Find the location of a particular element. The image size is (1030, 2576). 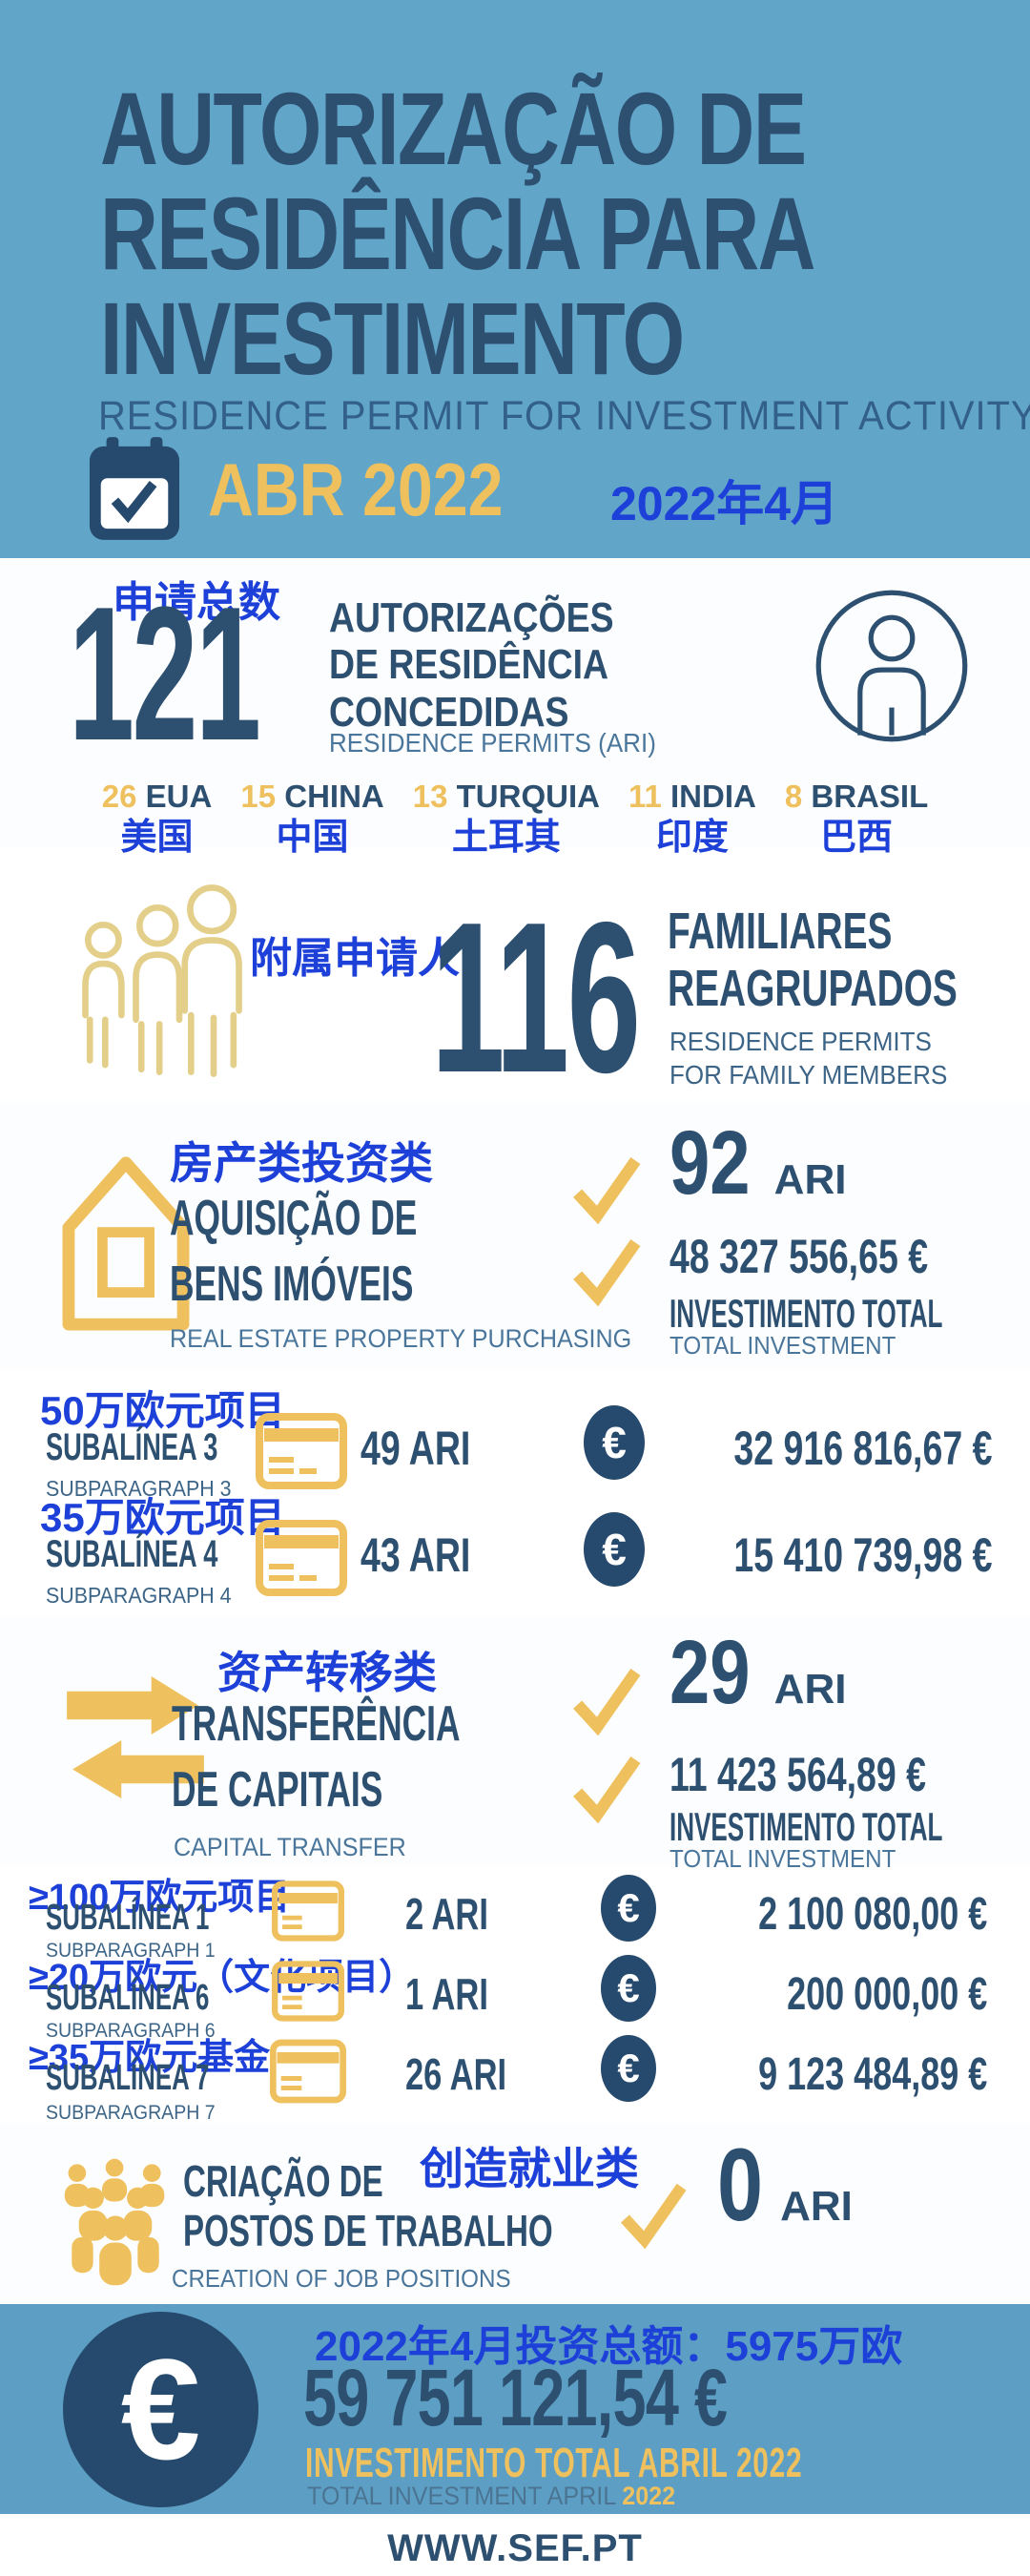

jobs-title-line-2: POSTOS DE TRABALHO is located at coordinates (368, 2230).